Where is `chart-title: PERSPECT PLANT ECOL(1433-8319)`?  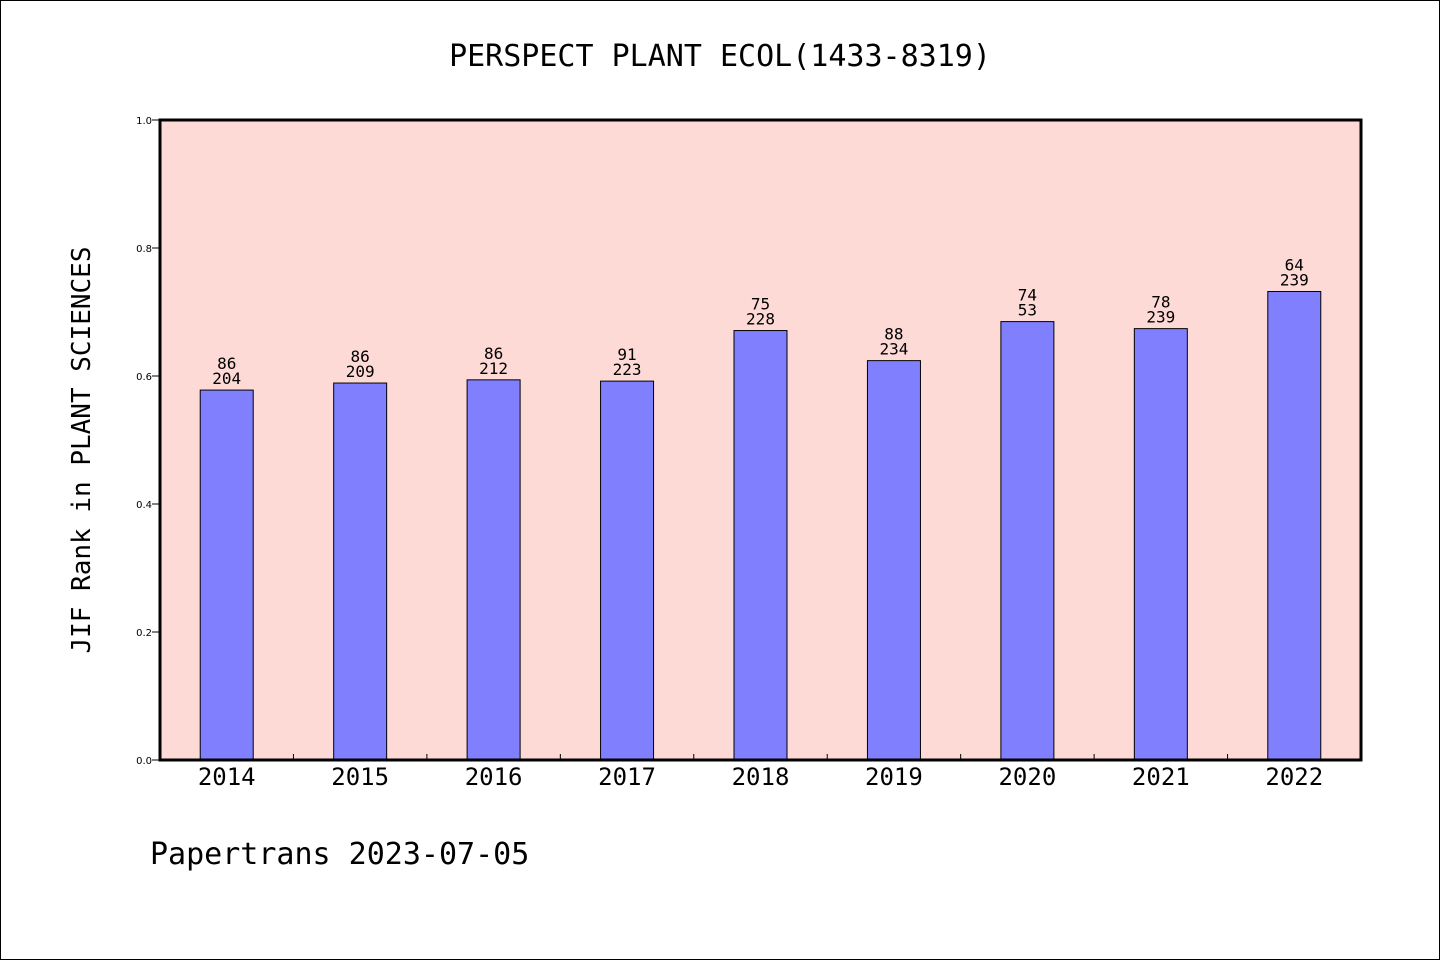
chart-title: PERSPECT PLANT ECOL(1433-8319) is located at coordinates (720, 56).